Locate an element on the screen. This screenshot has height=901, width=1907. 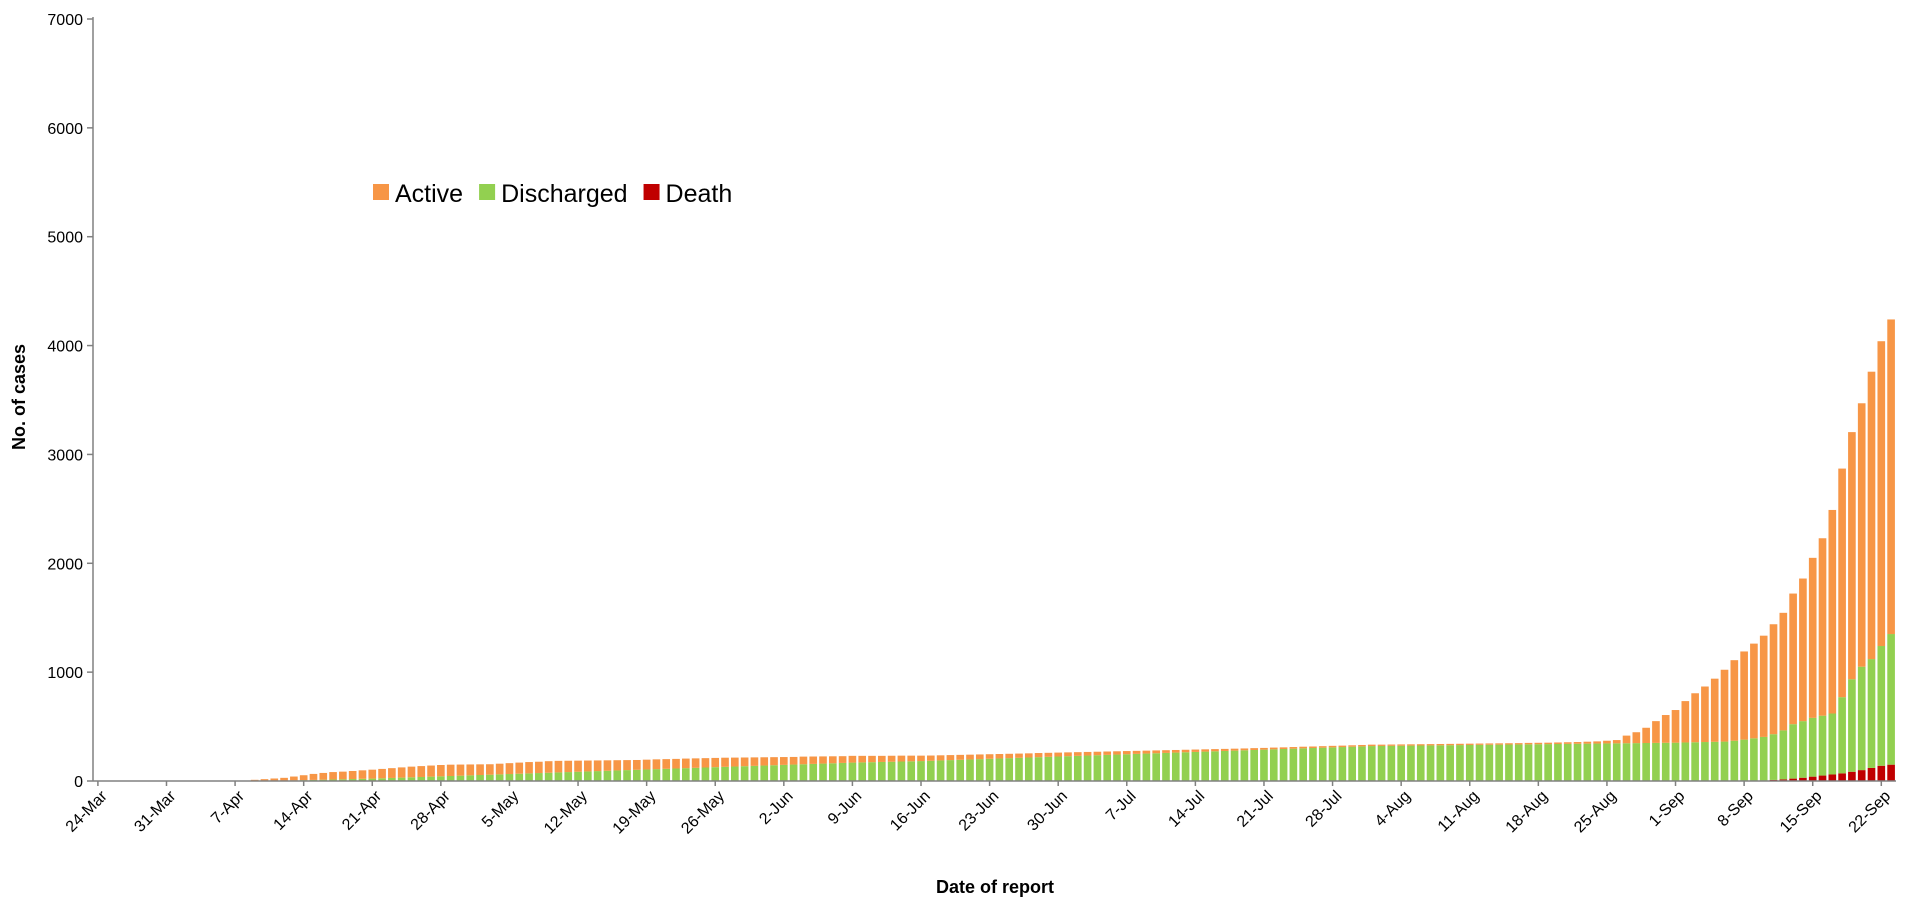
x-tick-label-2: 7-Apr is located at coordinates (228, 807).